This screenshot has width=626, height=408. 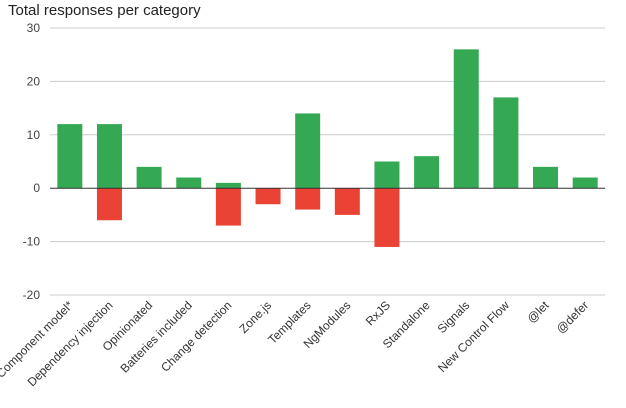 What do you see at coordinates (572, 317) in the screenshot?
I see `x-tick-label: @defer` at bounding box center [572, 317].